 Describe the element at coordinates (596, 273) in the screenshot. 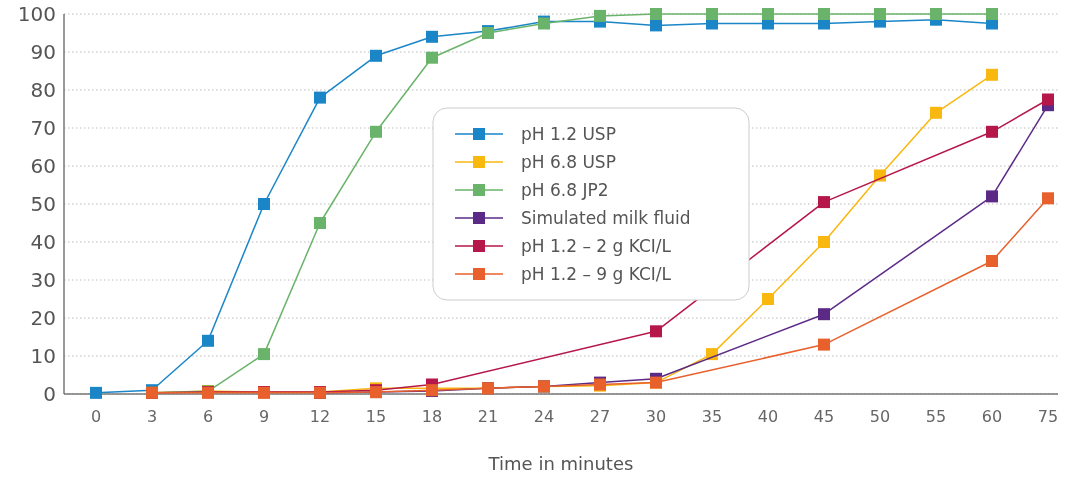

I see `legend-label: pH 1.2 – 9 g KCI/L` at that location.